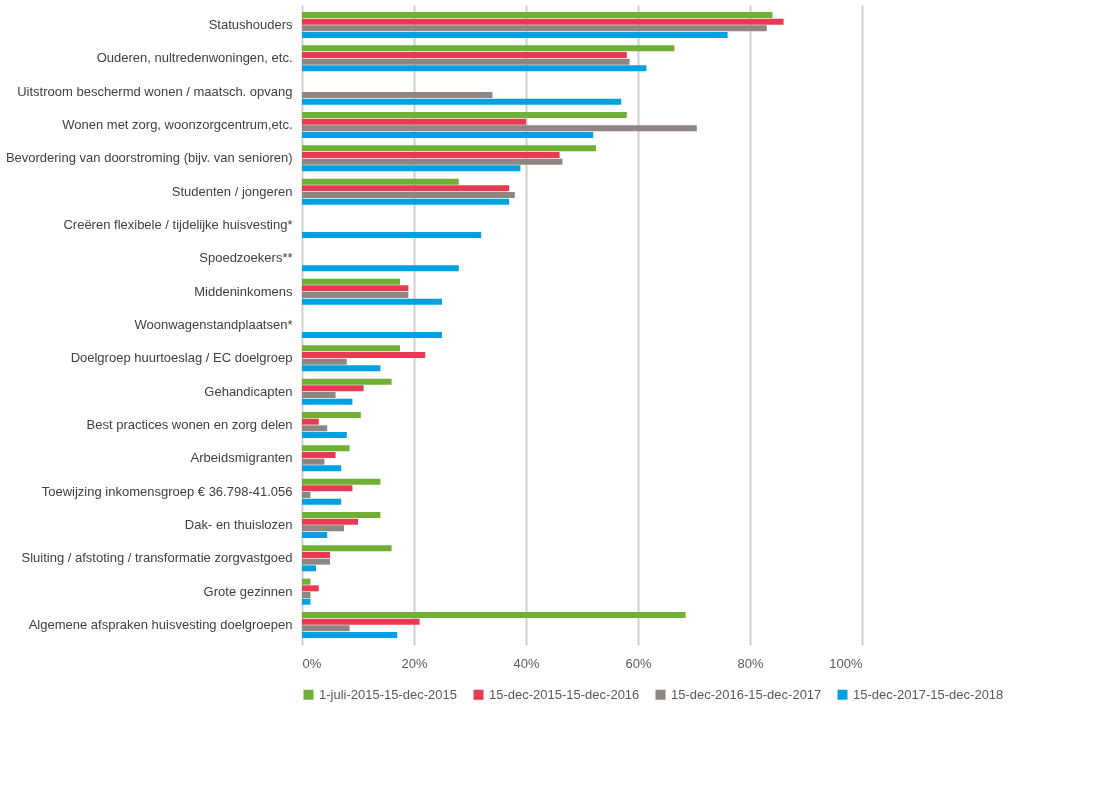  What do you see at coordinates (846, 663) in the screenshot?
I see `x-tick-label: 100%` at bounding box center [846, 663].